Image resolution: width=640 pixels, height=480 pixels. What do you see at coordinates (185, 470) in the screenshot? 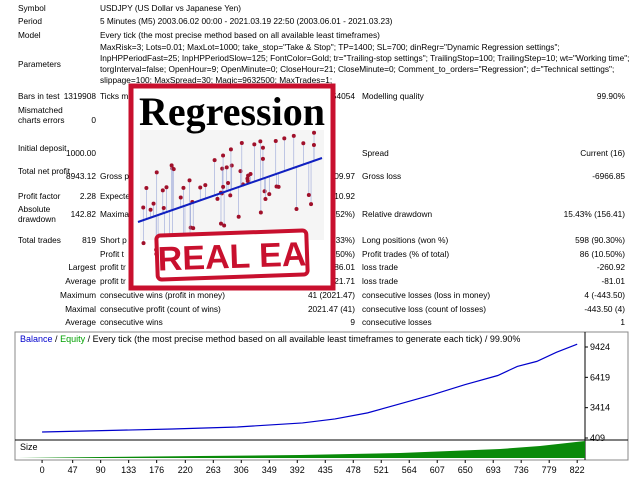
I see `x-tick-label: 220` at bounding box center [185, 470].